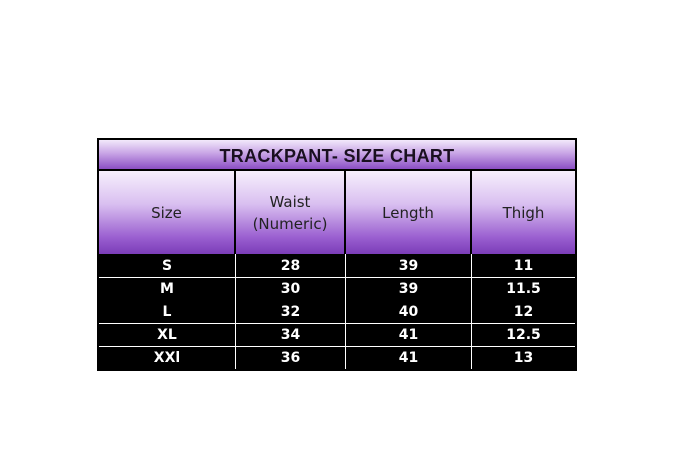  What do you see at coordinates (290, 266) in the screenshot?
I see `table-cell: 28` at bounding box center [290, 266].